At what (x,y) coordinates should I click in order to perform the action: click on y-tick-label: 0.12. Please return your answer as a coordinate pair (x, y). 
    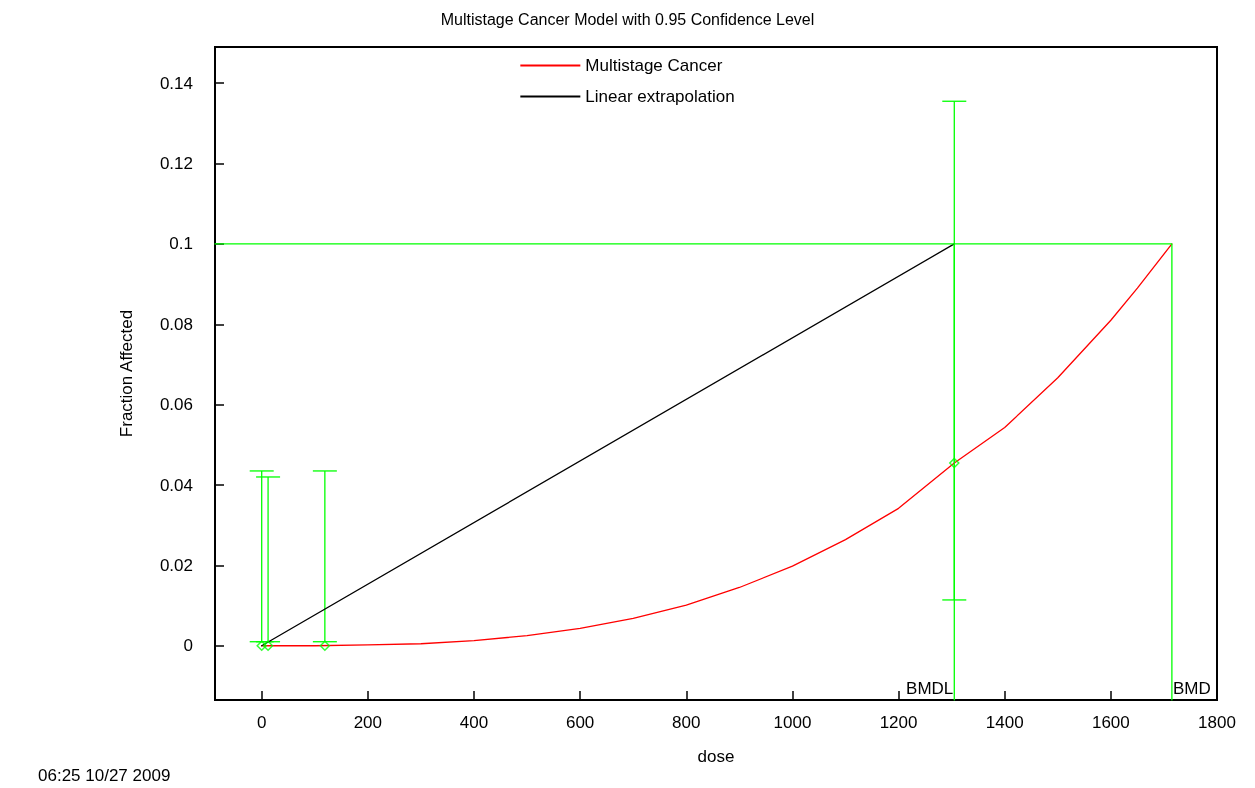
    Looking at the image, I should click on (176, 164).